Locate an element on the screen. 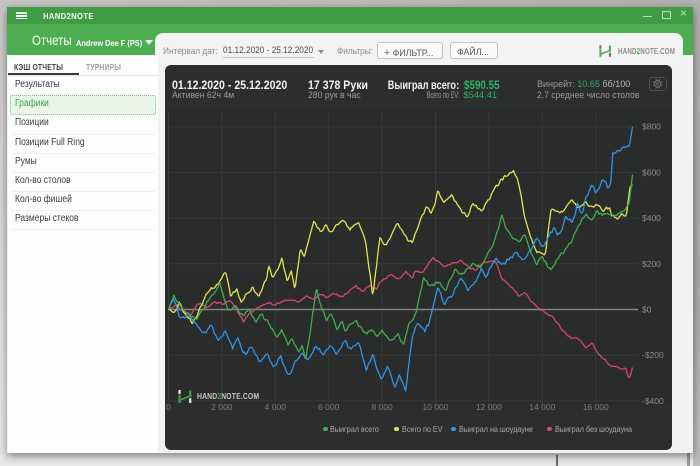 The height and width of the screenshot is (466, 700). svg-text: 10 000 is located at coordinates (436, 407).